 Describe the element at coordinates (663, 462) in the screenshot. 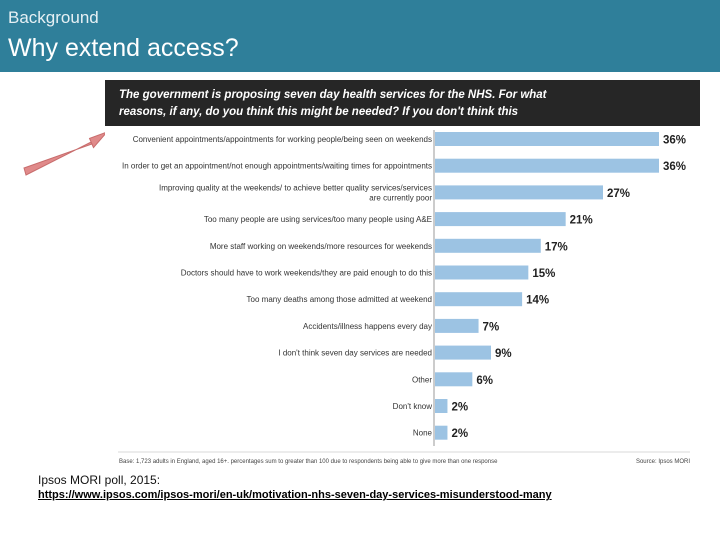

I see `chart-source-note: Source: Ipsos MORI` at that location.